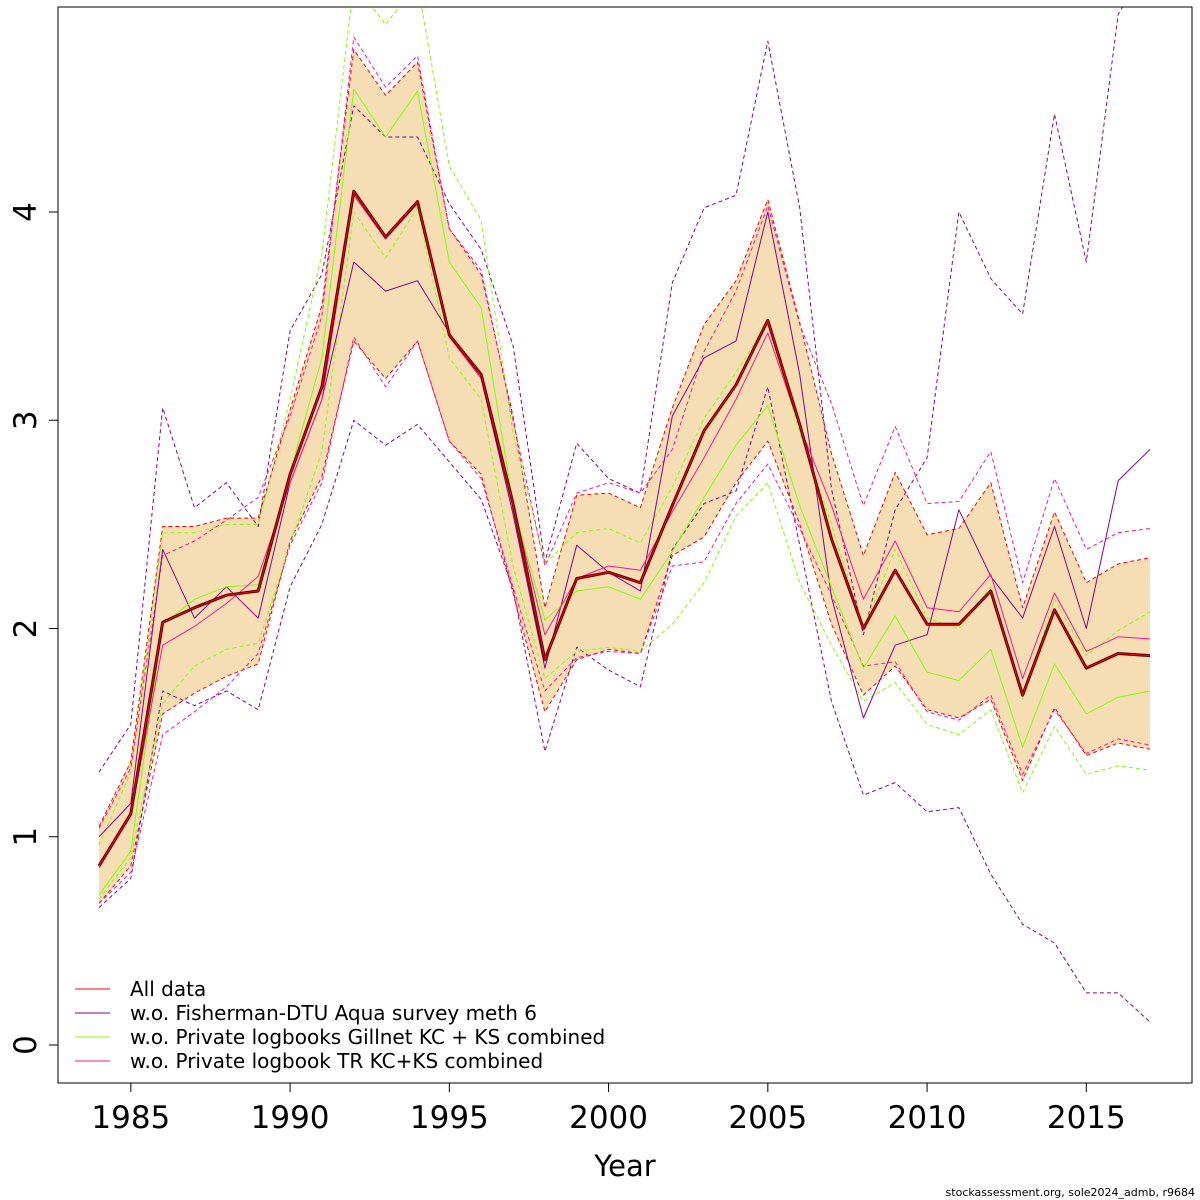 Image resolution: width=1200 pixels, height=1200 pixels. I want to click on legend-label-1: w.o. Fisherman-DTU Aqua survey meth 6, so click(333, 1013).